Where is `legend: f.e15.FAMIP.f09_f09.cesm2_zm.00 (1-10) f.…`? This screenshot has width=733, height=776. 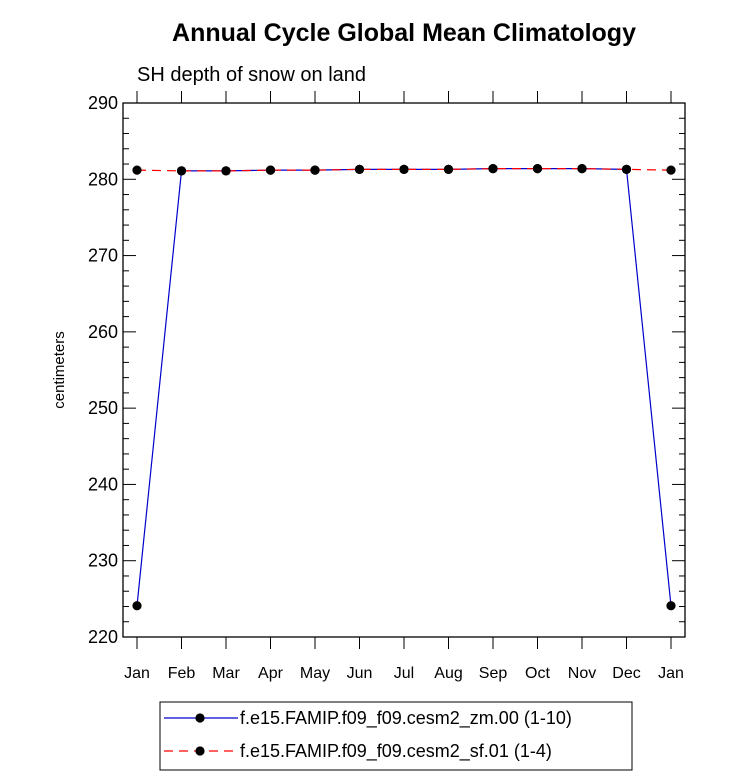 legend: f.e15.FAMIP.f09_f09.cesm2_zm.00 (1-10) f.… is located at coordinates (368, 735).